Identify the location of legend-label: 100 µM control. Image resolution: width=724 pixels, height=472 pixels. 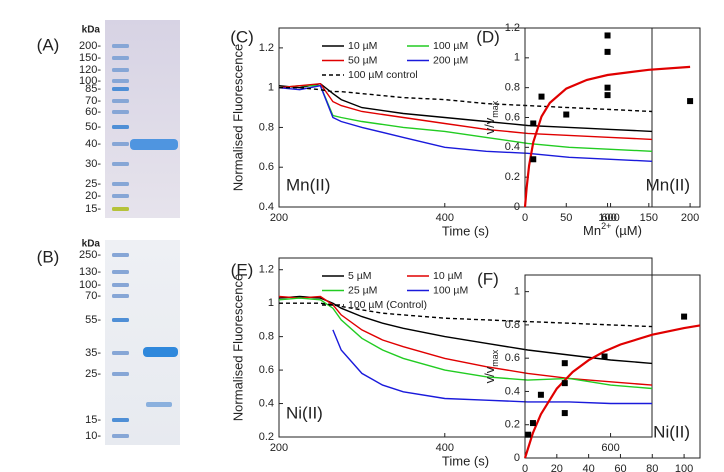
(383, 75).